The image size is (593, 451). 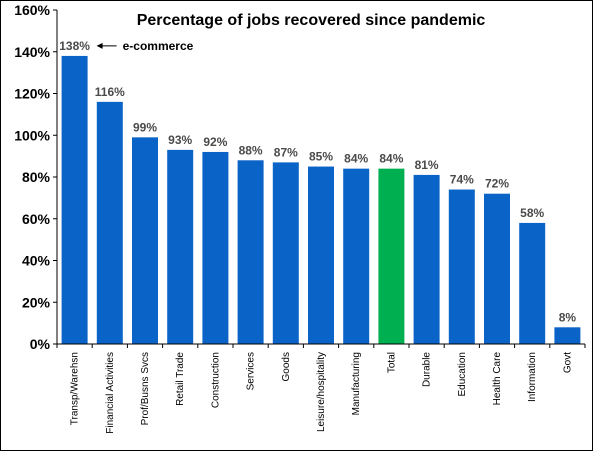 What do you see at coordinates (180, 379) in the screenshot?
I see `x-tick-label: Retail Trade` at bounding box center [180, 379].